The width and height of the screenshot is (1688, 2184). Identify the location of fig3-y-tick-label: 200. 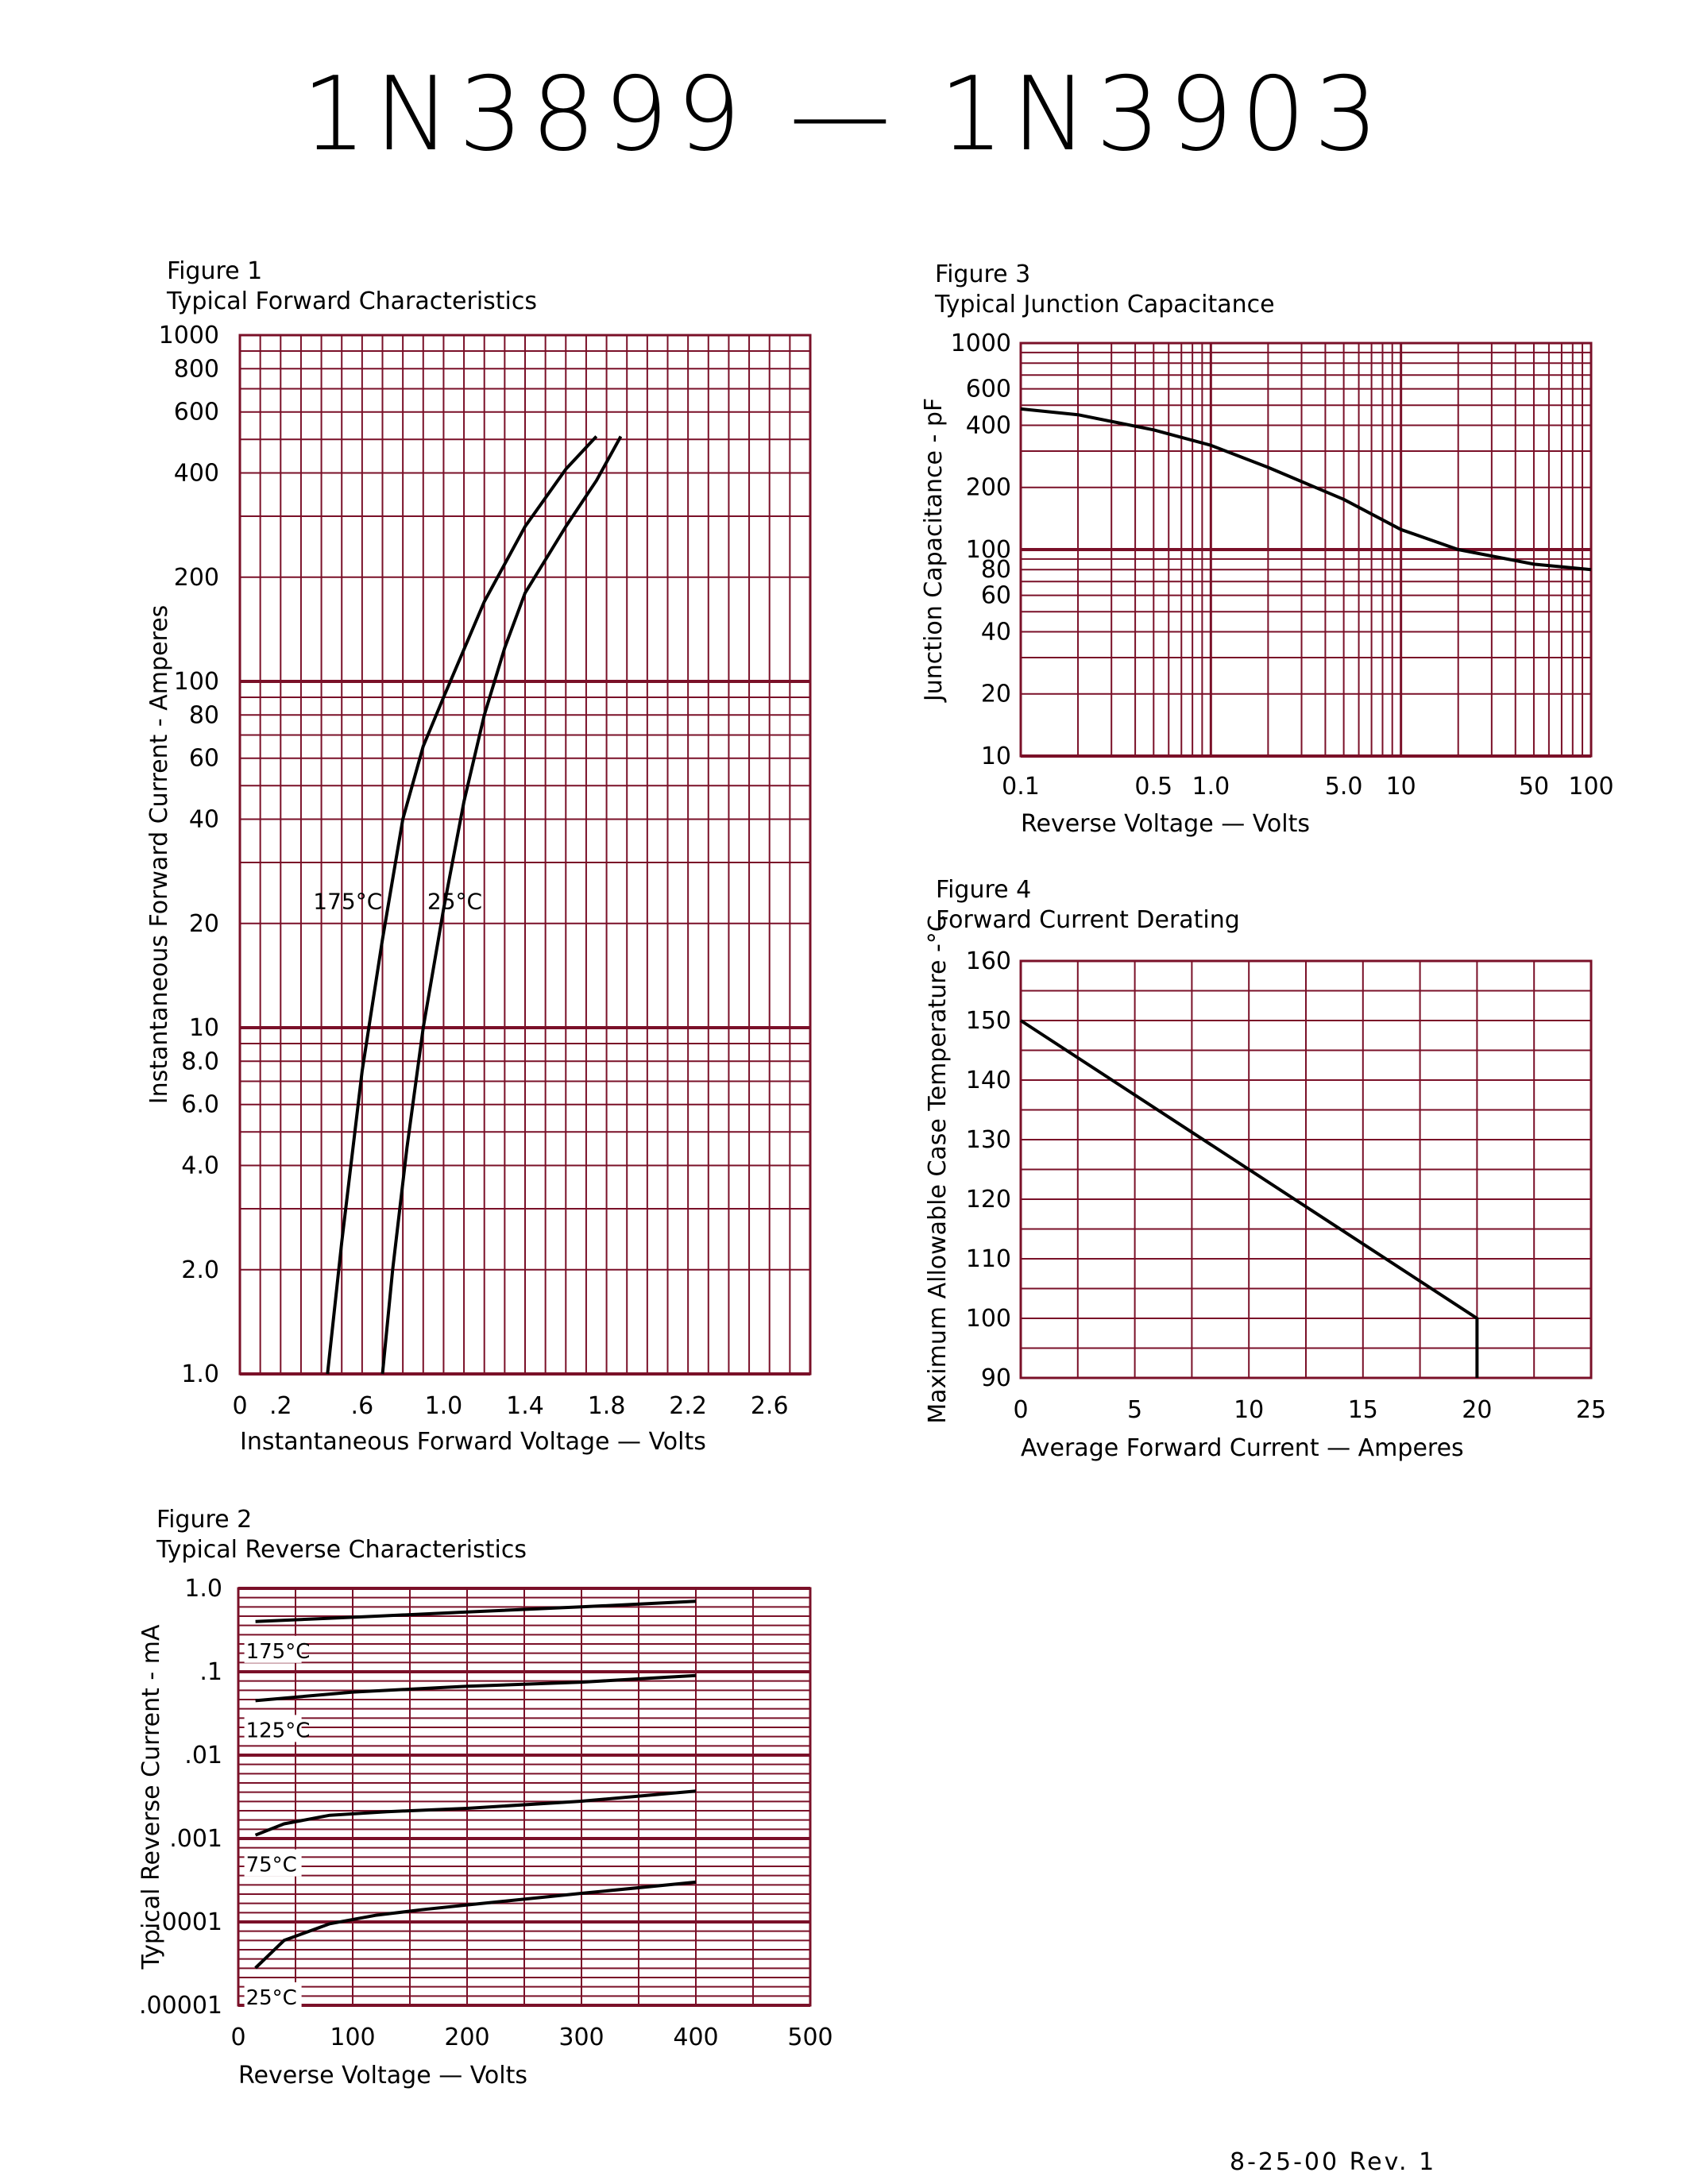
(988, 488).